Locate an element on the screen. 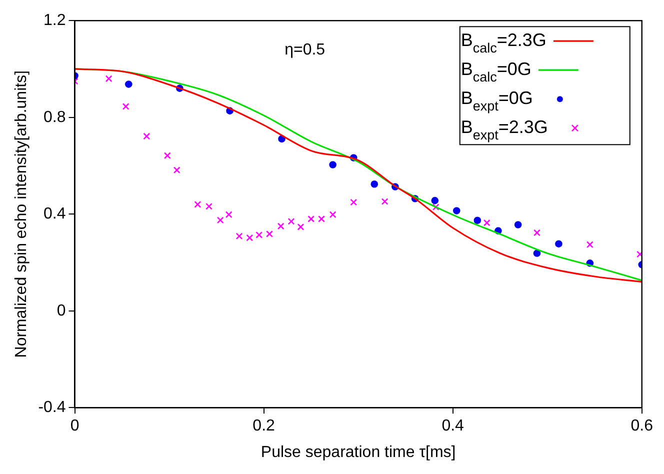 The image size is (664, 474). x-tick-label: 0.4 is located at coordinates (453, 426).